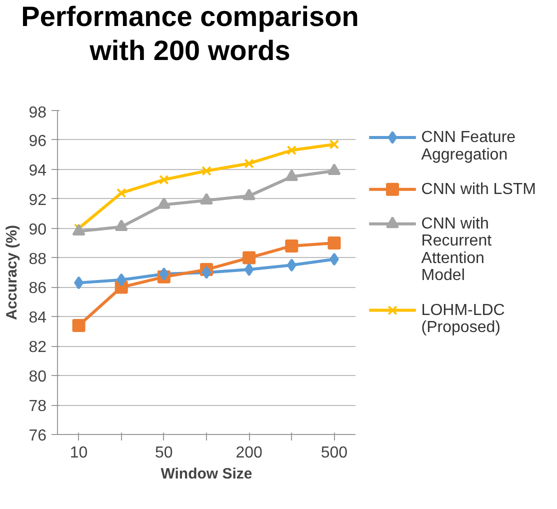 This screenshot has width=557, height=509. Describe the element at coordinates (463, 319) in the screenshot. I see `legend-label: LOHM-LDC (Proposed)` at that location.